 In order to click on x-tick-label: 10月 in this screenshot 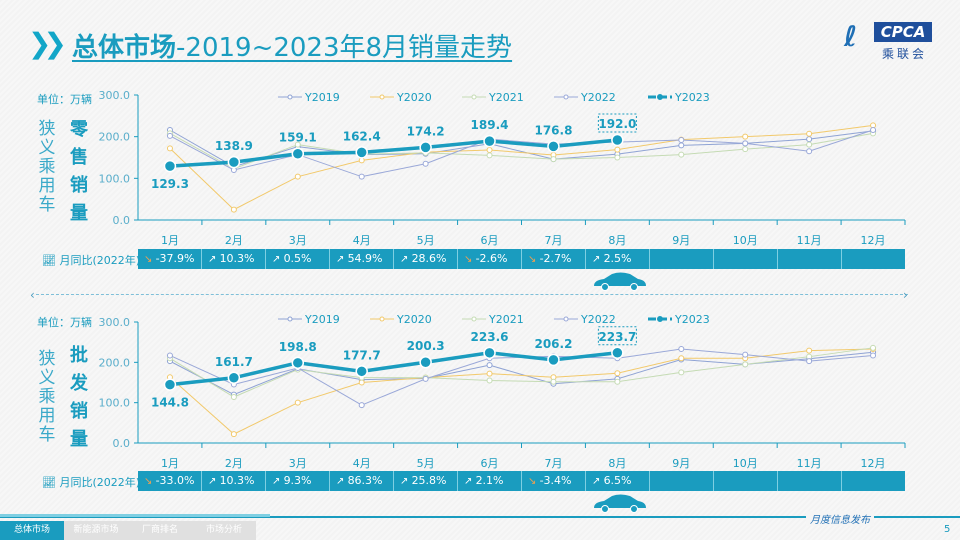, I will do `click(745, 463)`.